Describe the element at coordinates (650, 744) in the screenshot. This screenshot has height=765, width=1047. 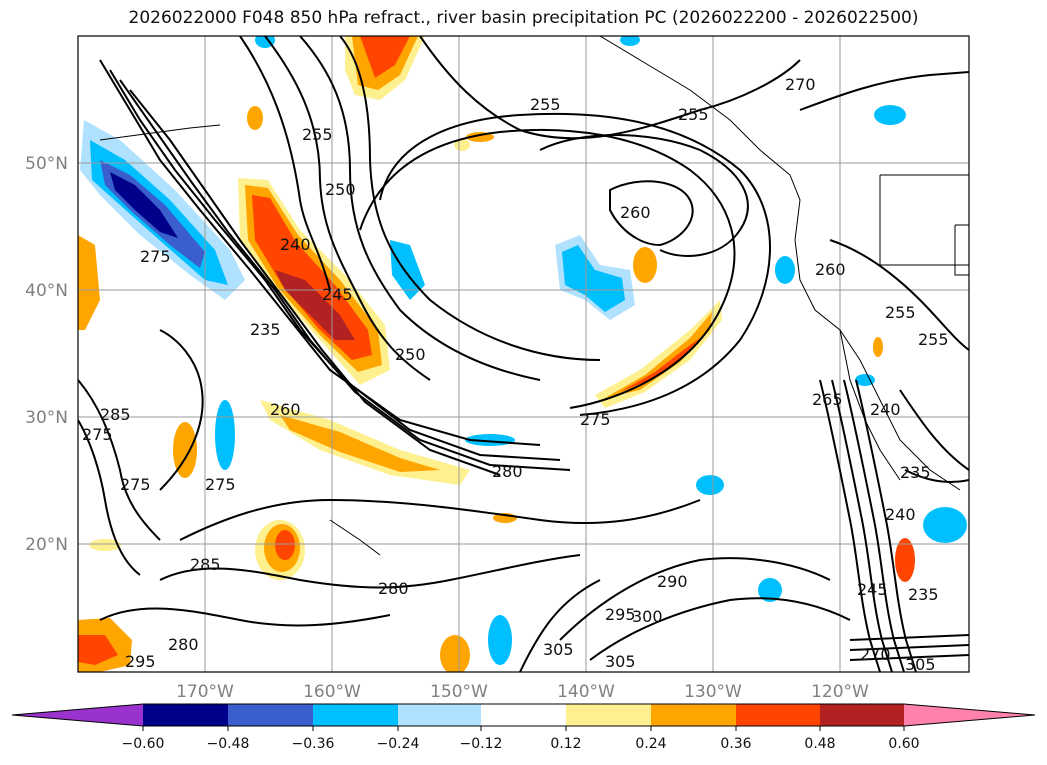
I see `colorbar-tick: 0.24` at that location.